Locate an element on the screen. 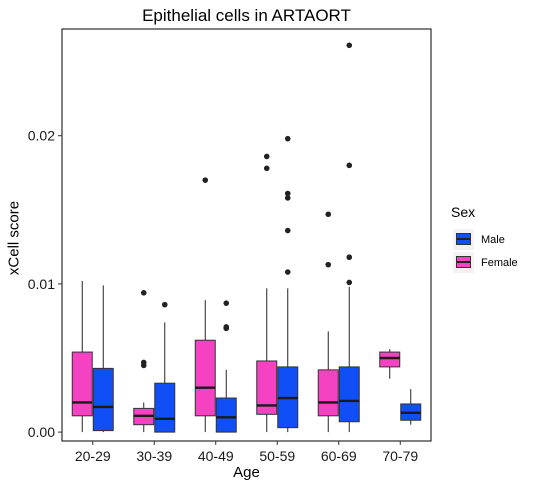  legend-item-female: Female is located at coordinates (485, 262).